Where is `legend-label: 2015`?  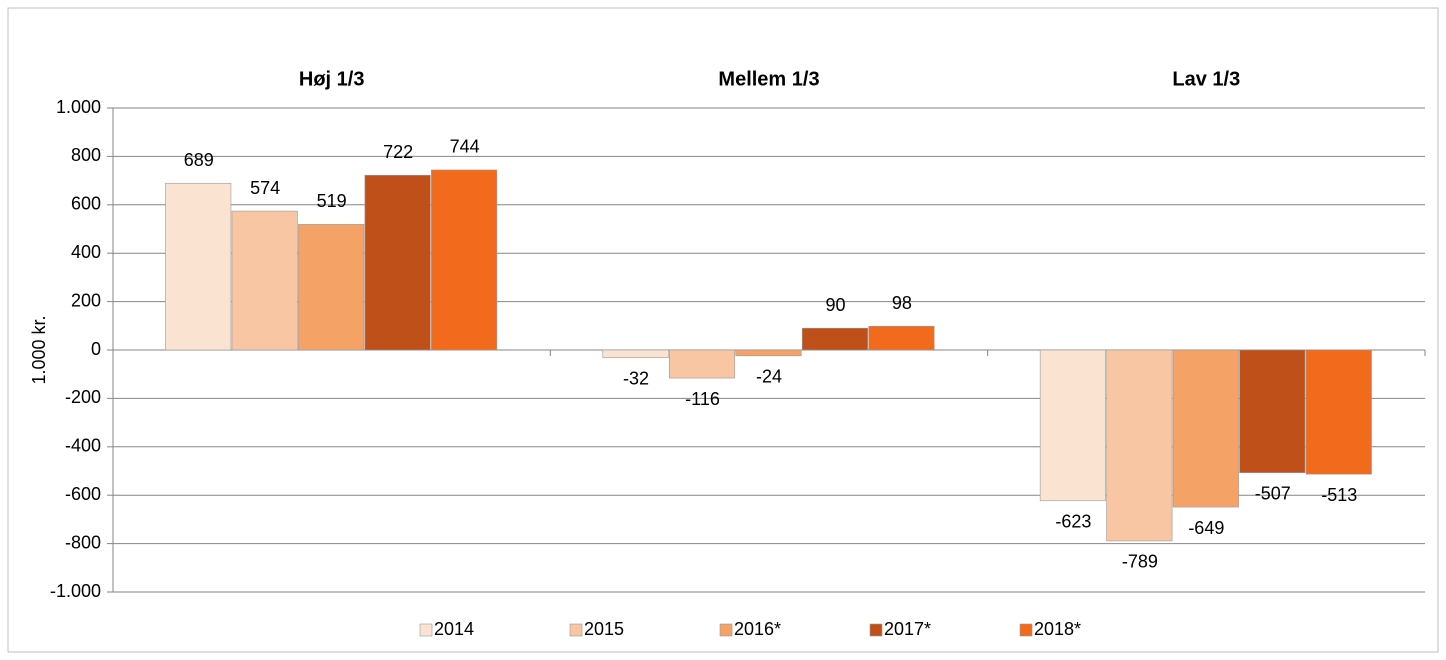 legend-label: 2015 is located at coordinates (604, 629).